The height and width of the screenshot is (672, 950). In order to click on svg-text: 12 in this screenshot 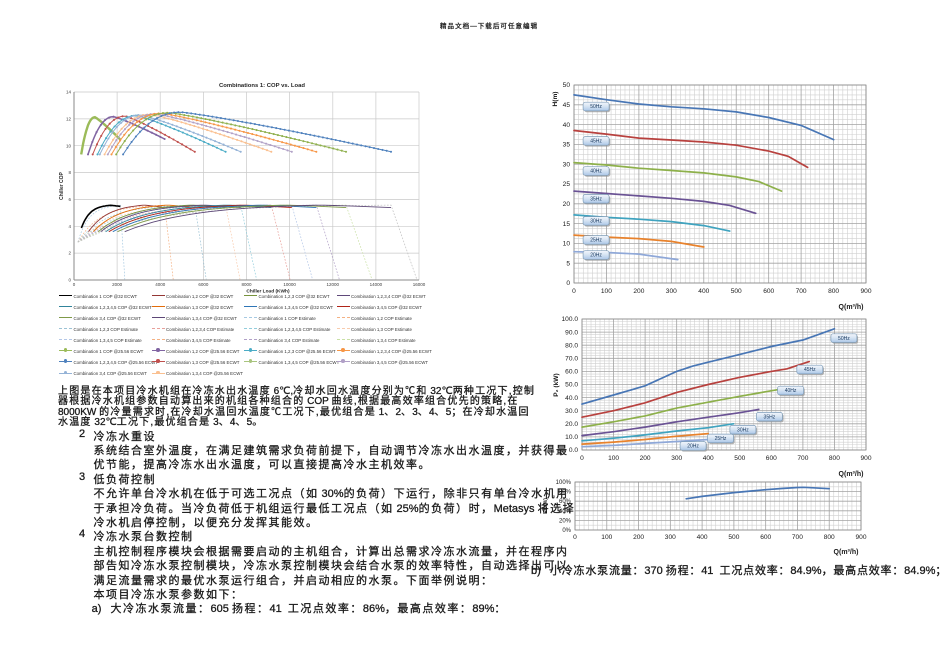, I will do `click(69, 119)`.